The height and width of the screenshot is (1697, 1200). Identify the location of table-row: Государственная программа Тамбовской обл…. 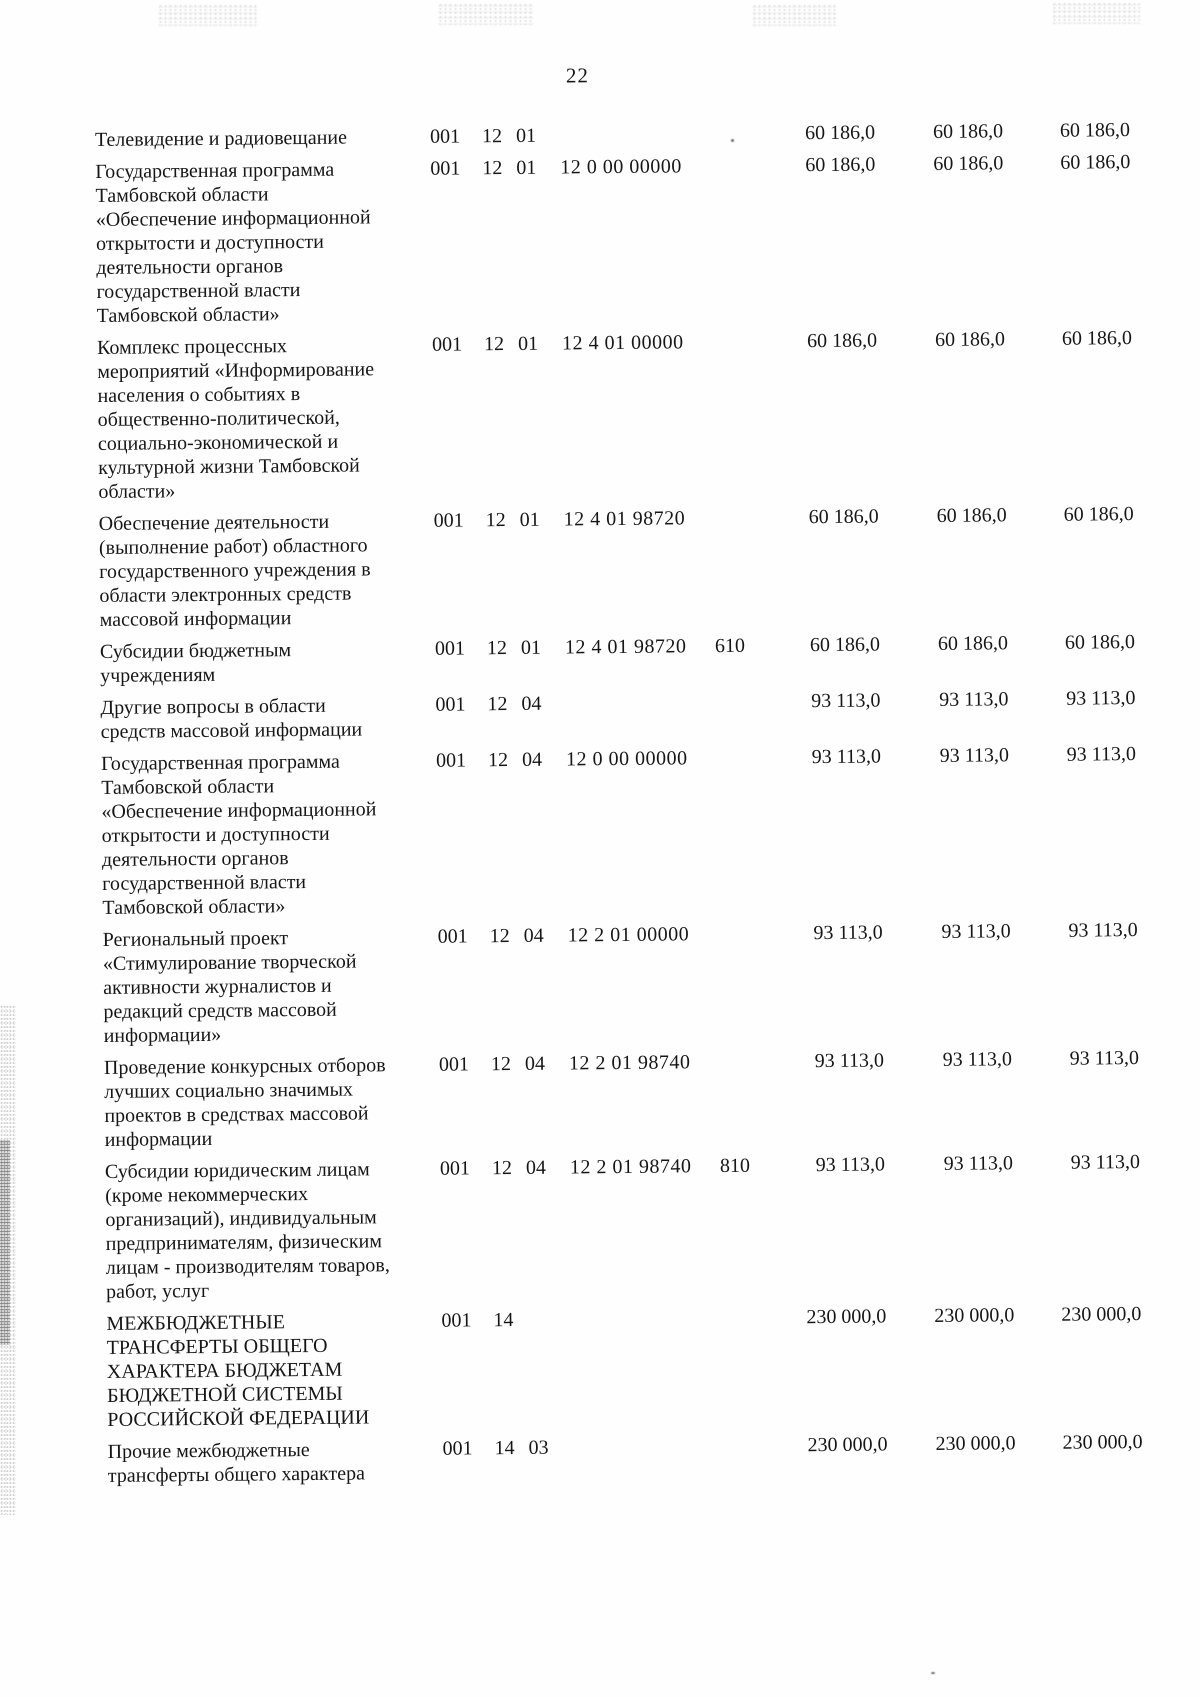
(619, 831).